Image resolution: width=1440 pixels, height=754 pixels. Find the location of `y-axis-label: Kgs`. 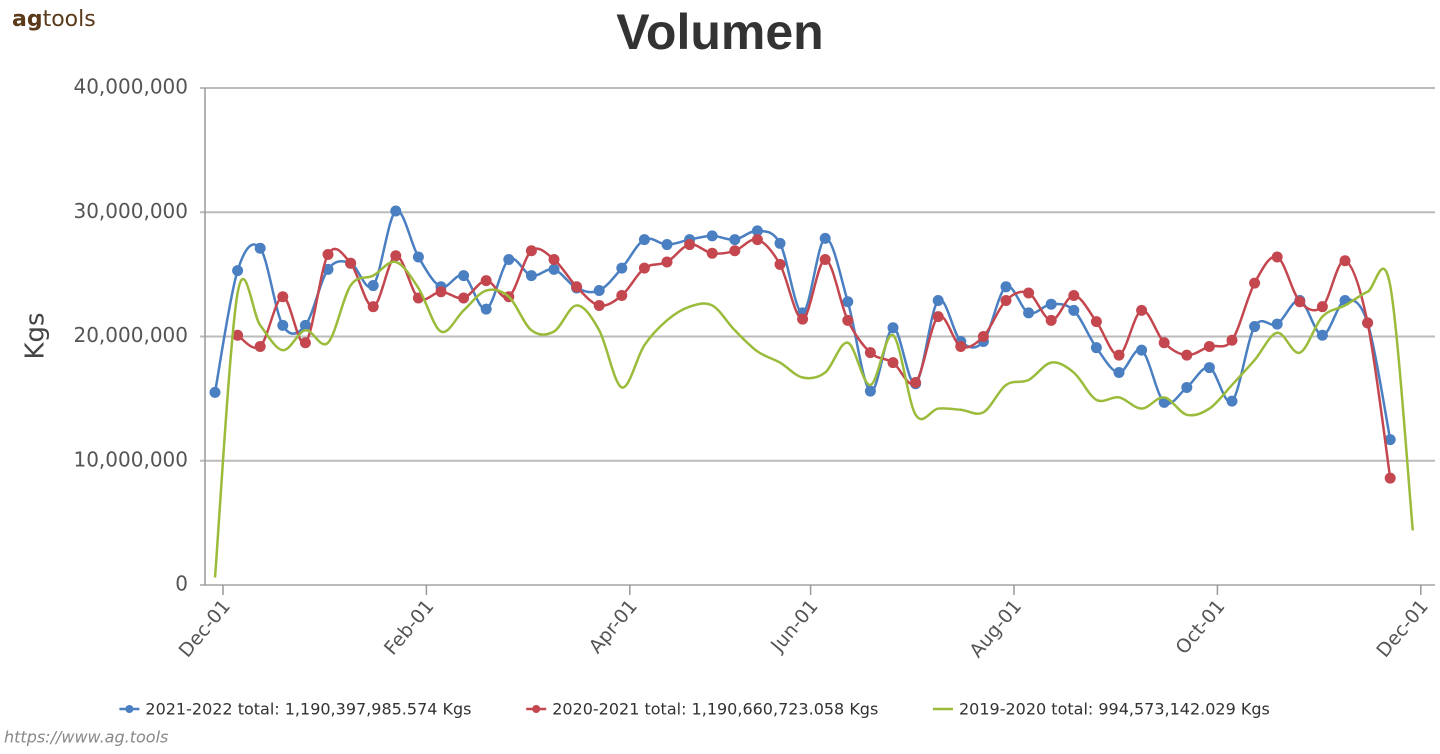

y-axis-label: Kgs is located at coordinates (36, 335).